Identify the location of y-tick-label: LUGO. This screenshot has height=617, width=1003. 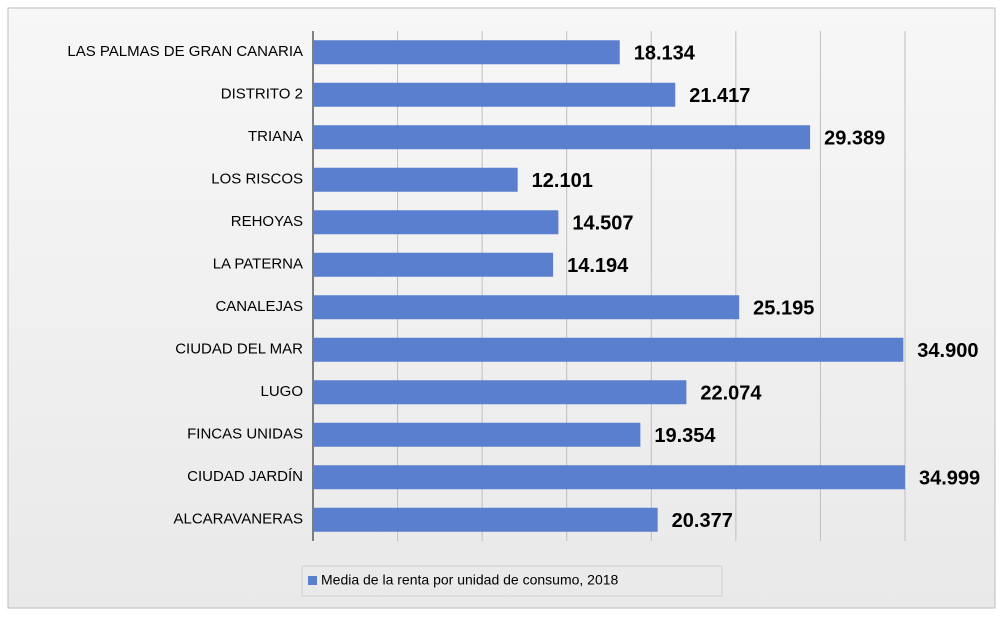
(281, 391).